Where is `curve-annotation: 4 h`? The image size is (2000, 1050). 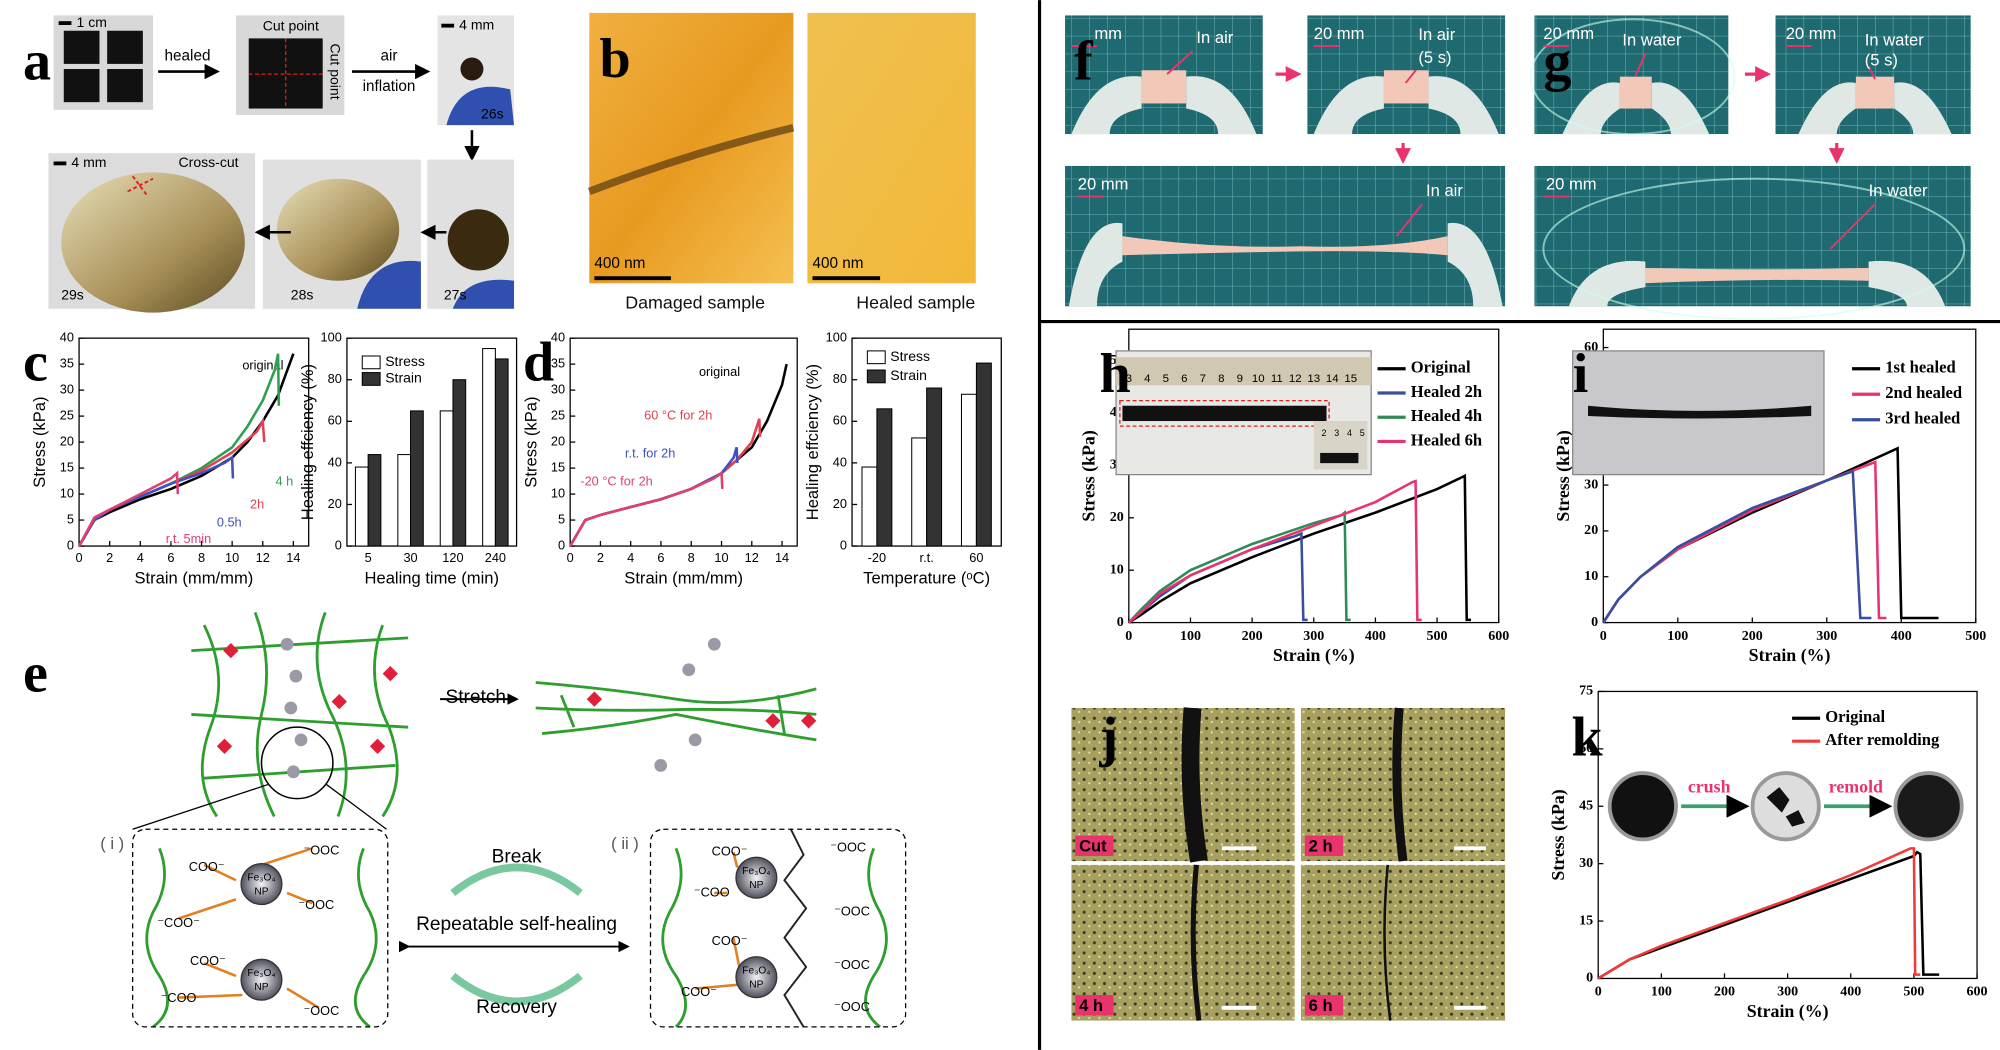
curve-annotation: 4 h is located at coordinates (285, 481).